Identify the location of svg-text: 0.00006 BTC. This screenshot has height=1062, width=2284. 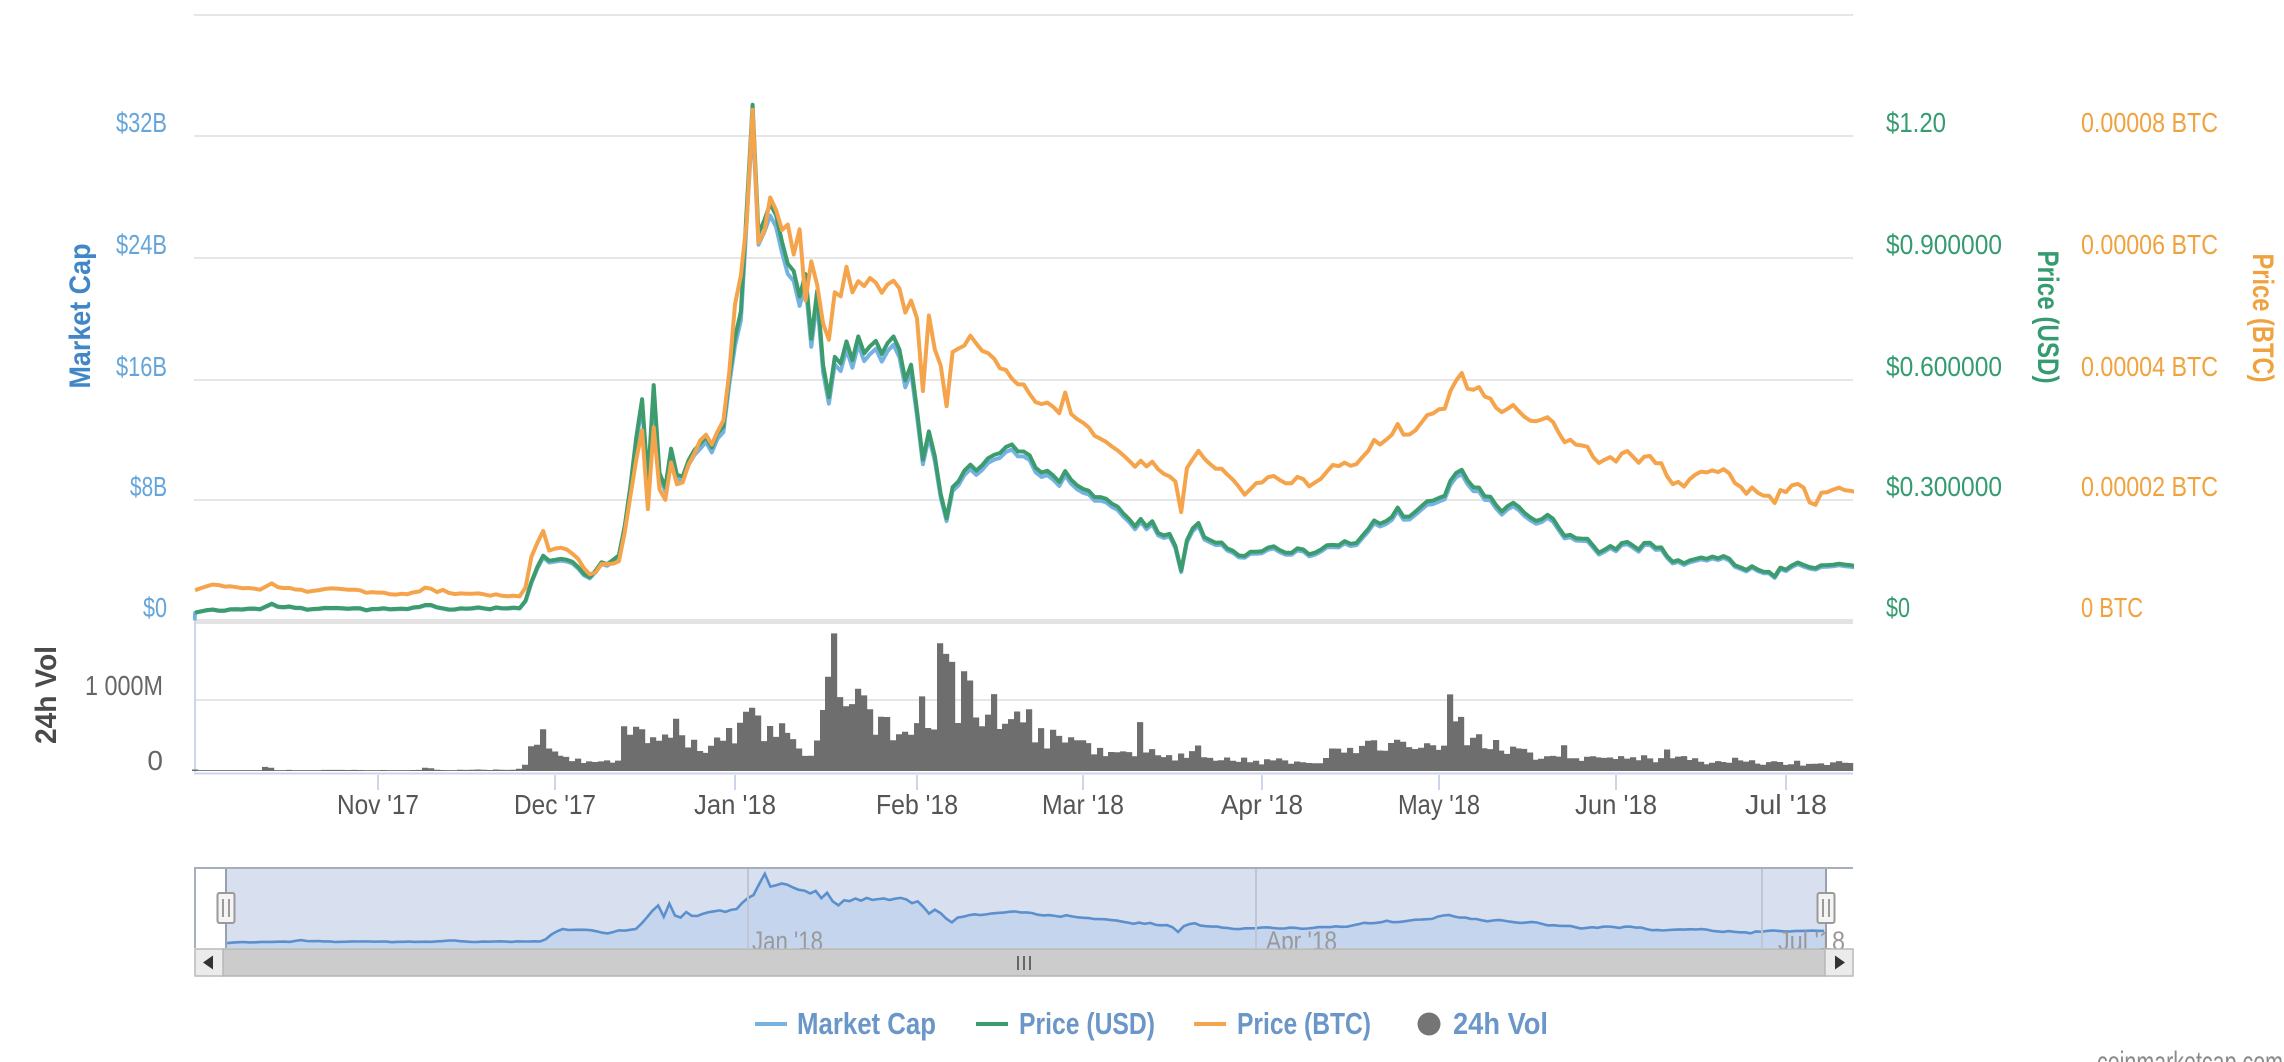
(2149, 244).